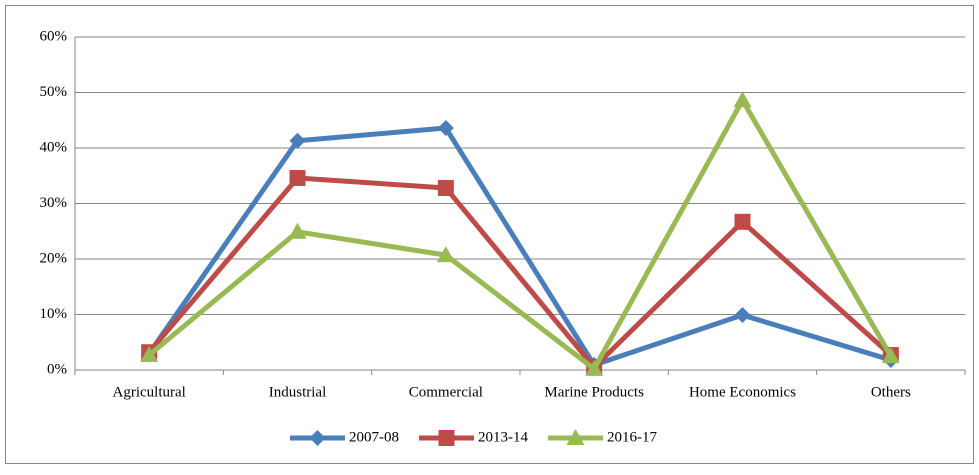 Image resolution: width=979 pixels, height=475 pixels. What do you see at coordinates (57, 369) in the screenshot?
I see `y-tick-label: 0%` at bounding box center [57, 369].